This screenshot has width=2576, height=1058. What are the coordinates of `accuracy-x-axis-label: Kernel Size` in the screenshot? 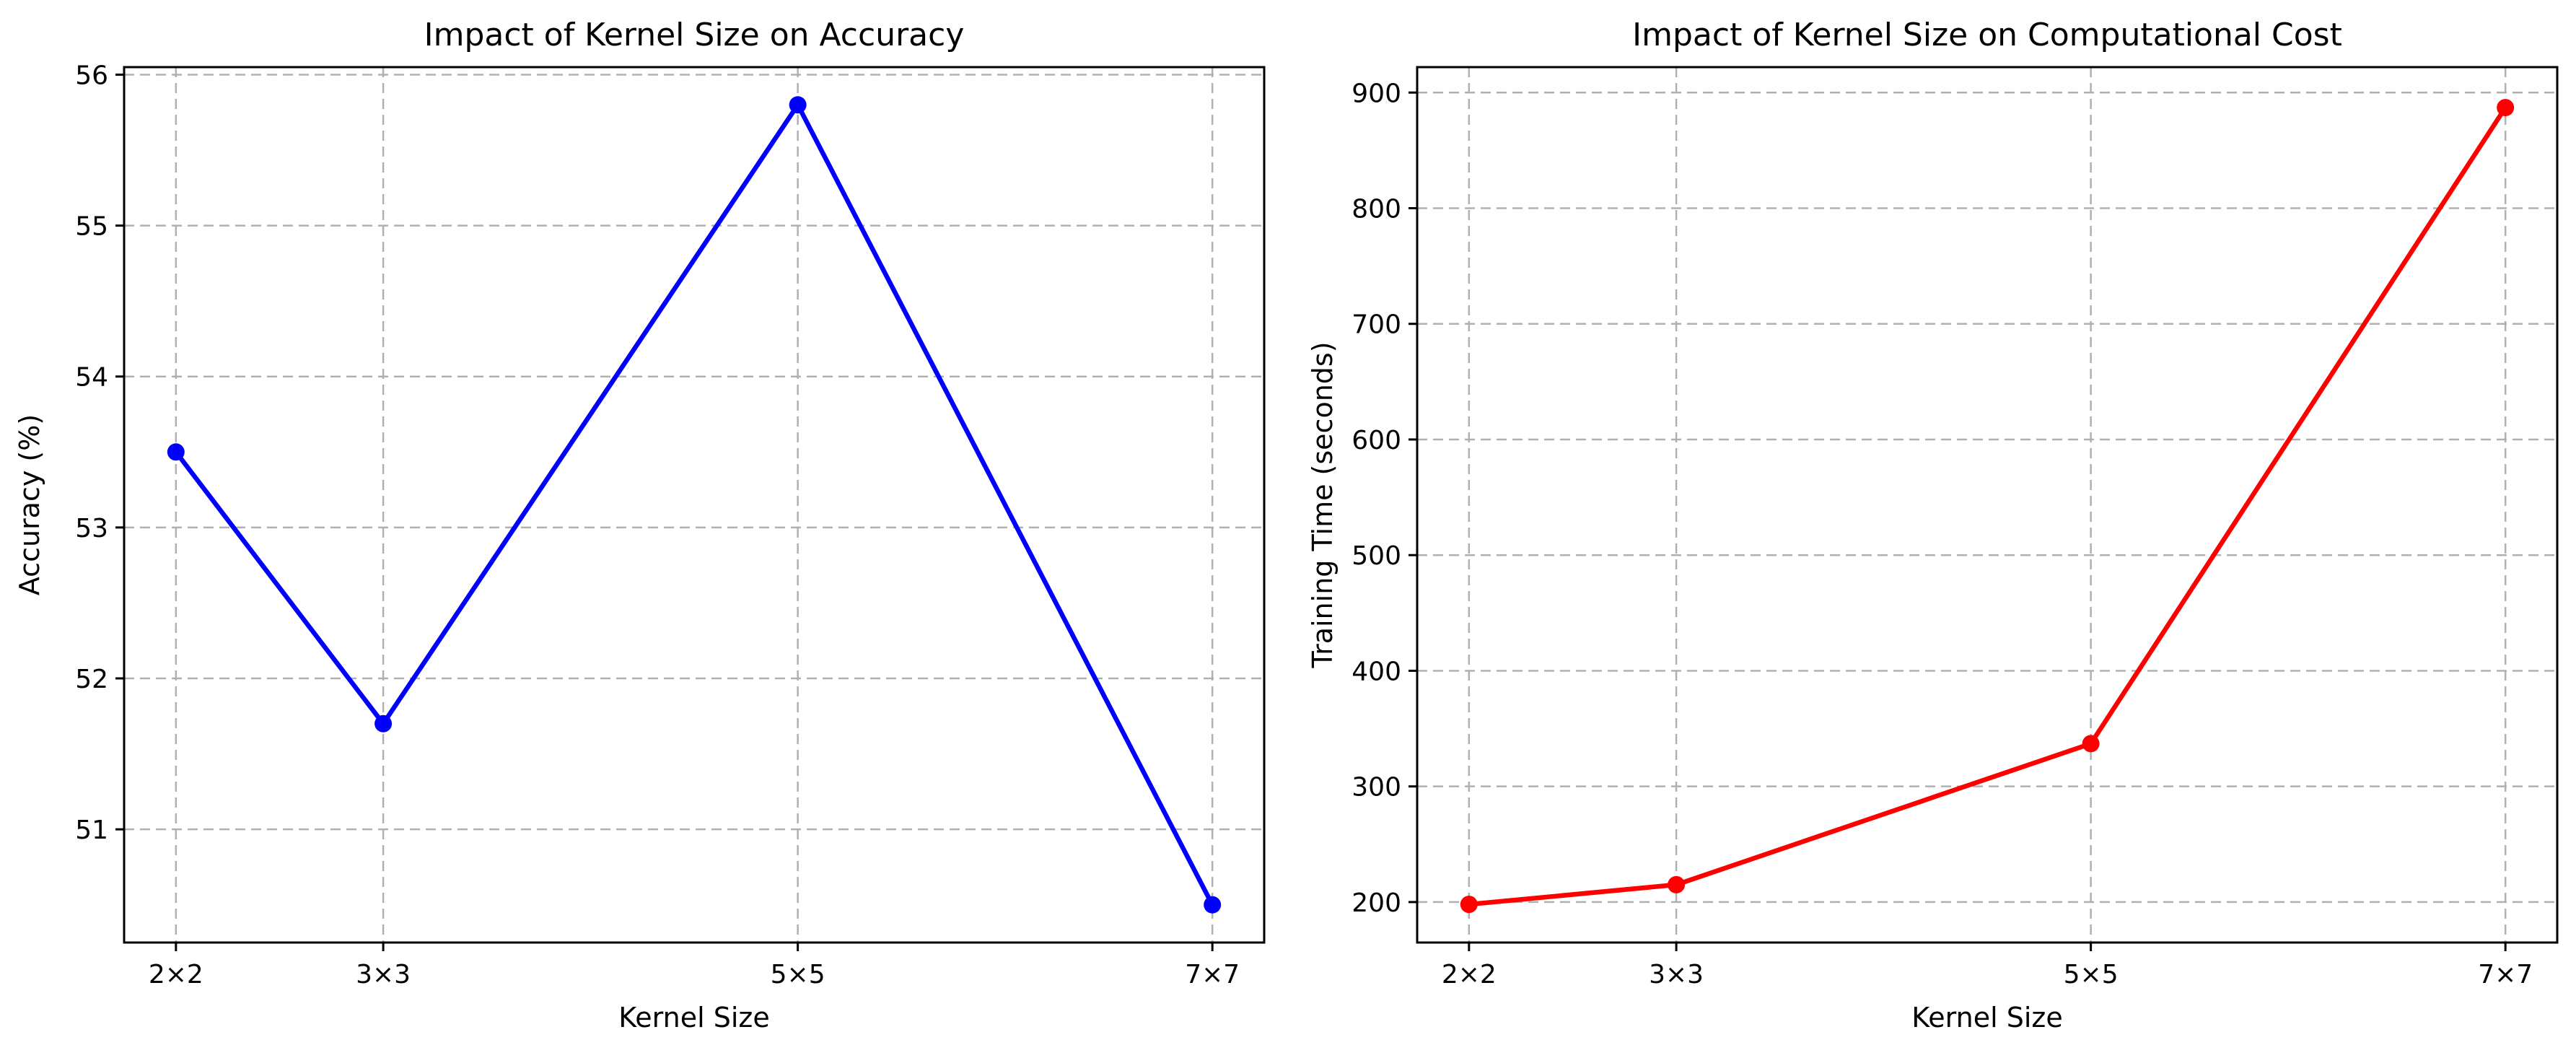 It's located at (693, 1017).